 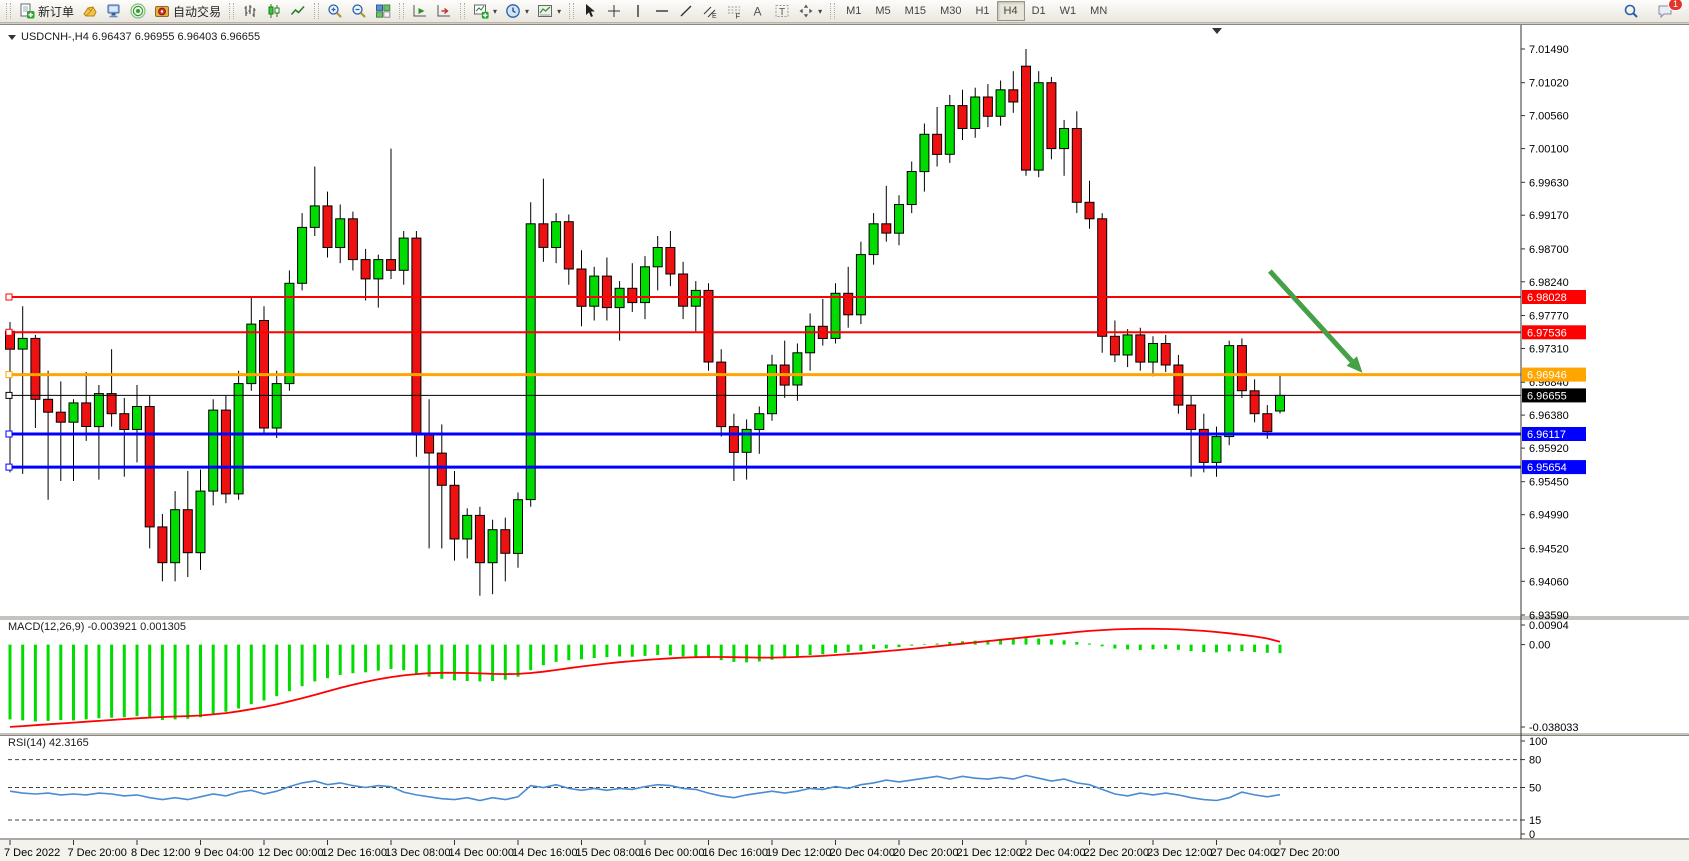 What do you see at coordinates (763, 434) in the screenshot?
I see `horizontal-level-6.96117` at bounding box center [763, 434].